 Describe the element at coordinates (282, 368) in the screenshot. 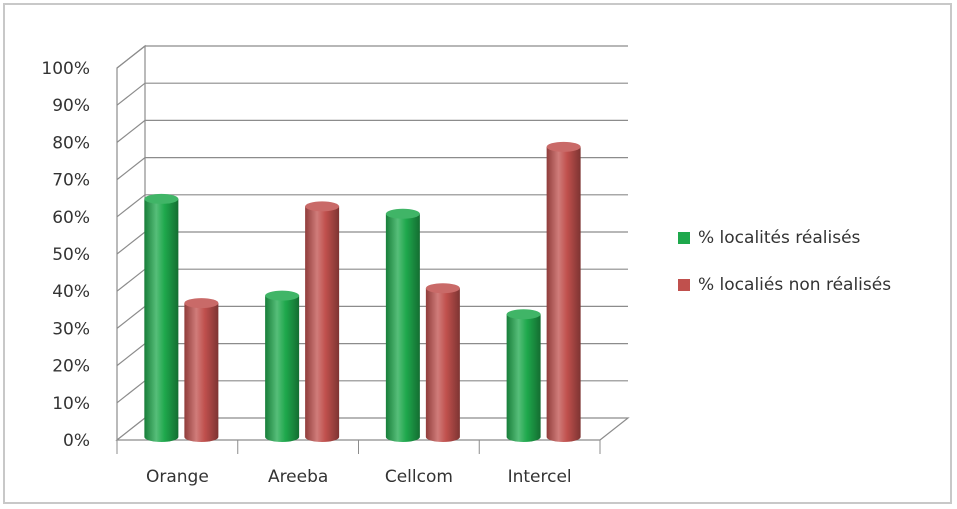

I see `bar-realises-areeba` at that location.